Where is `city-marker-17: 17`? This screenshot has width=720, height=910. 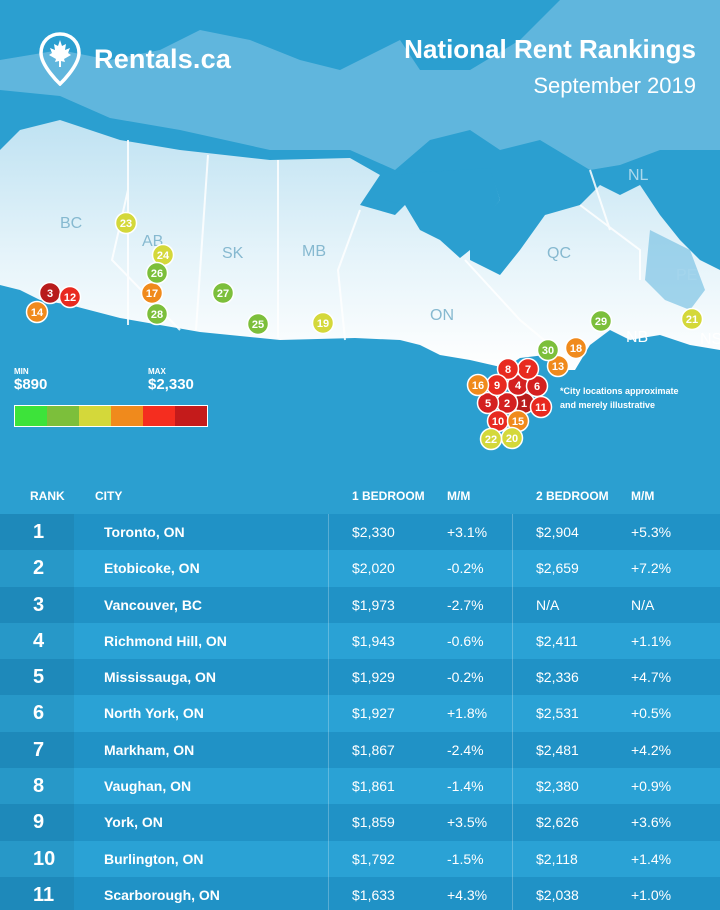 city-marker-17: 17 is located at coordinates (152, 293).